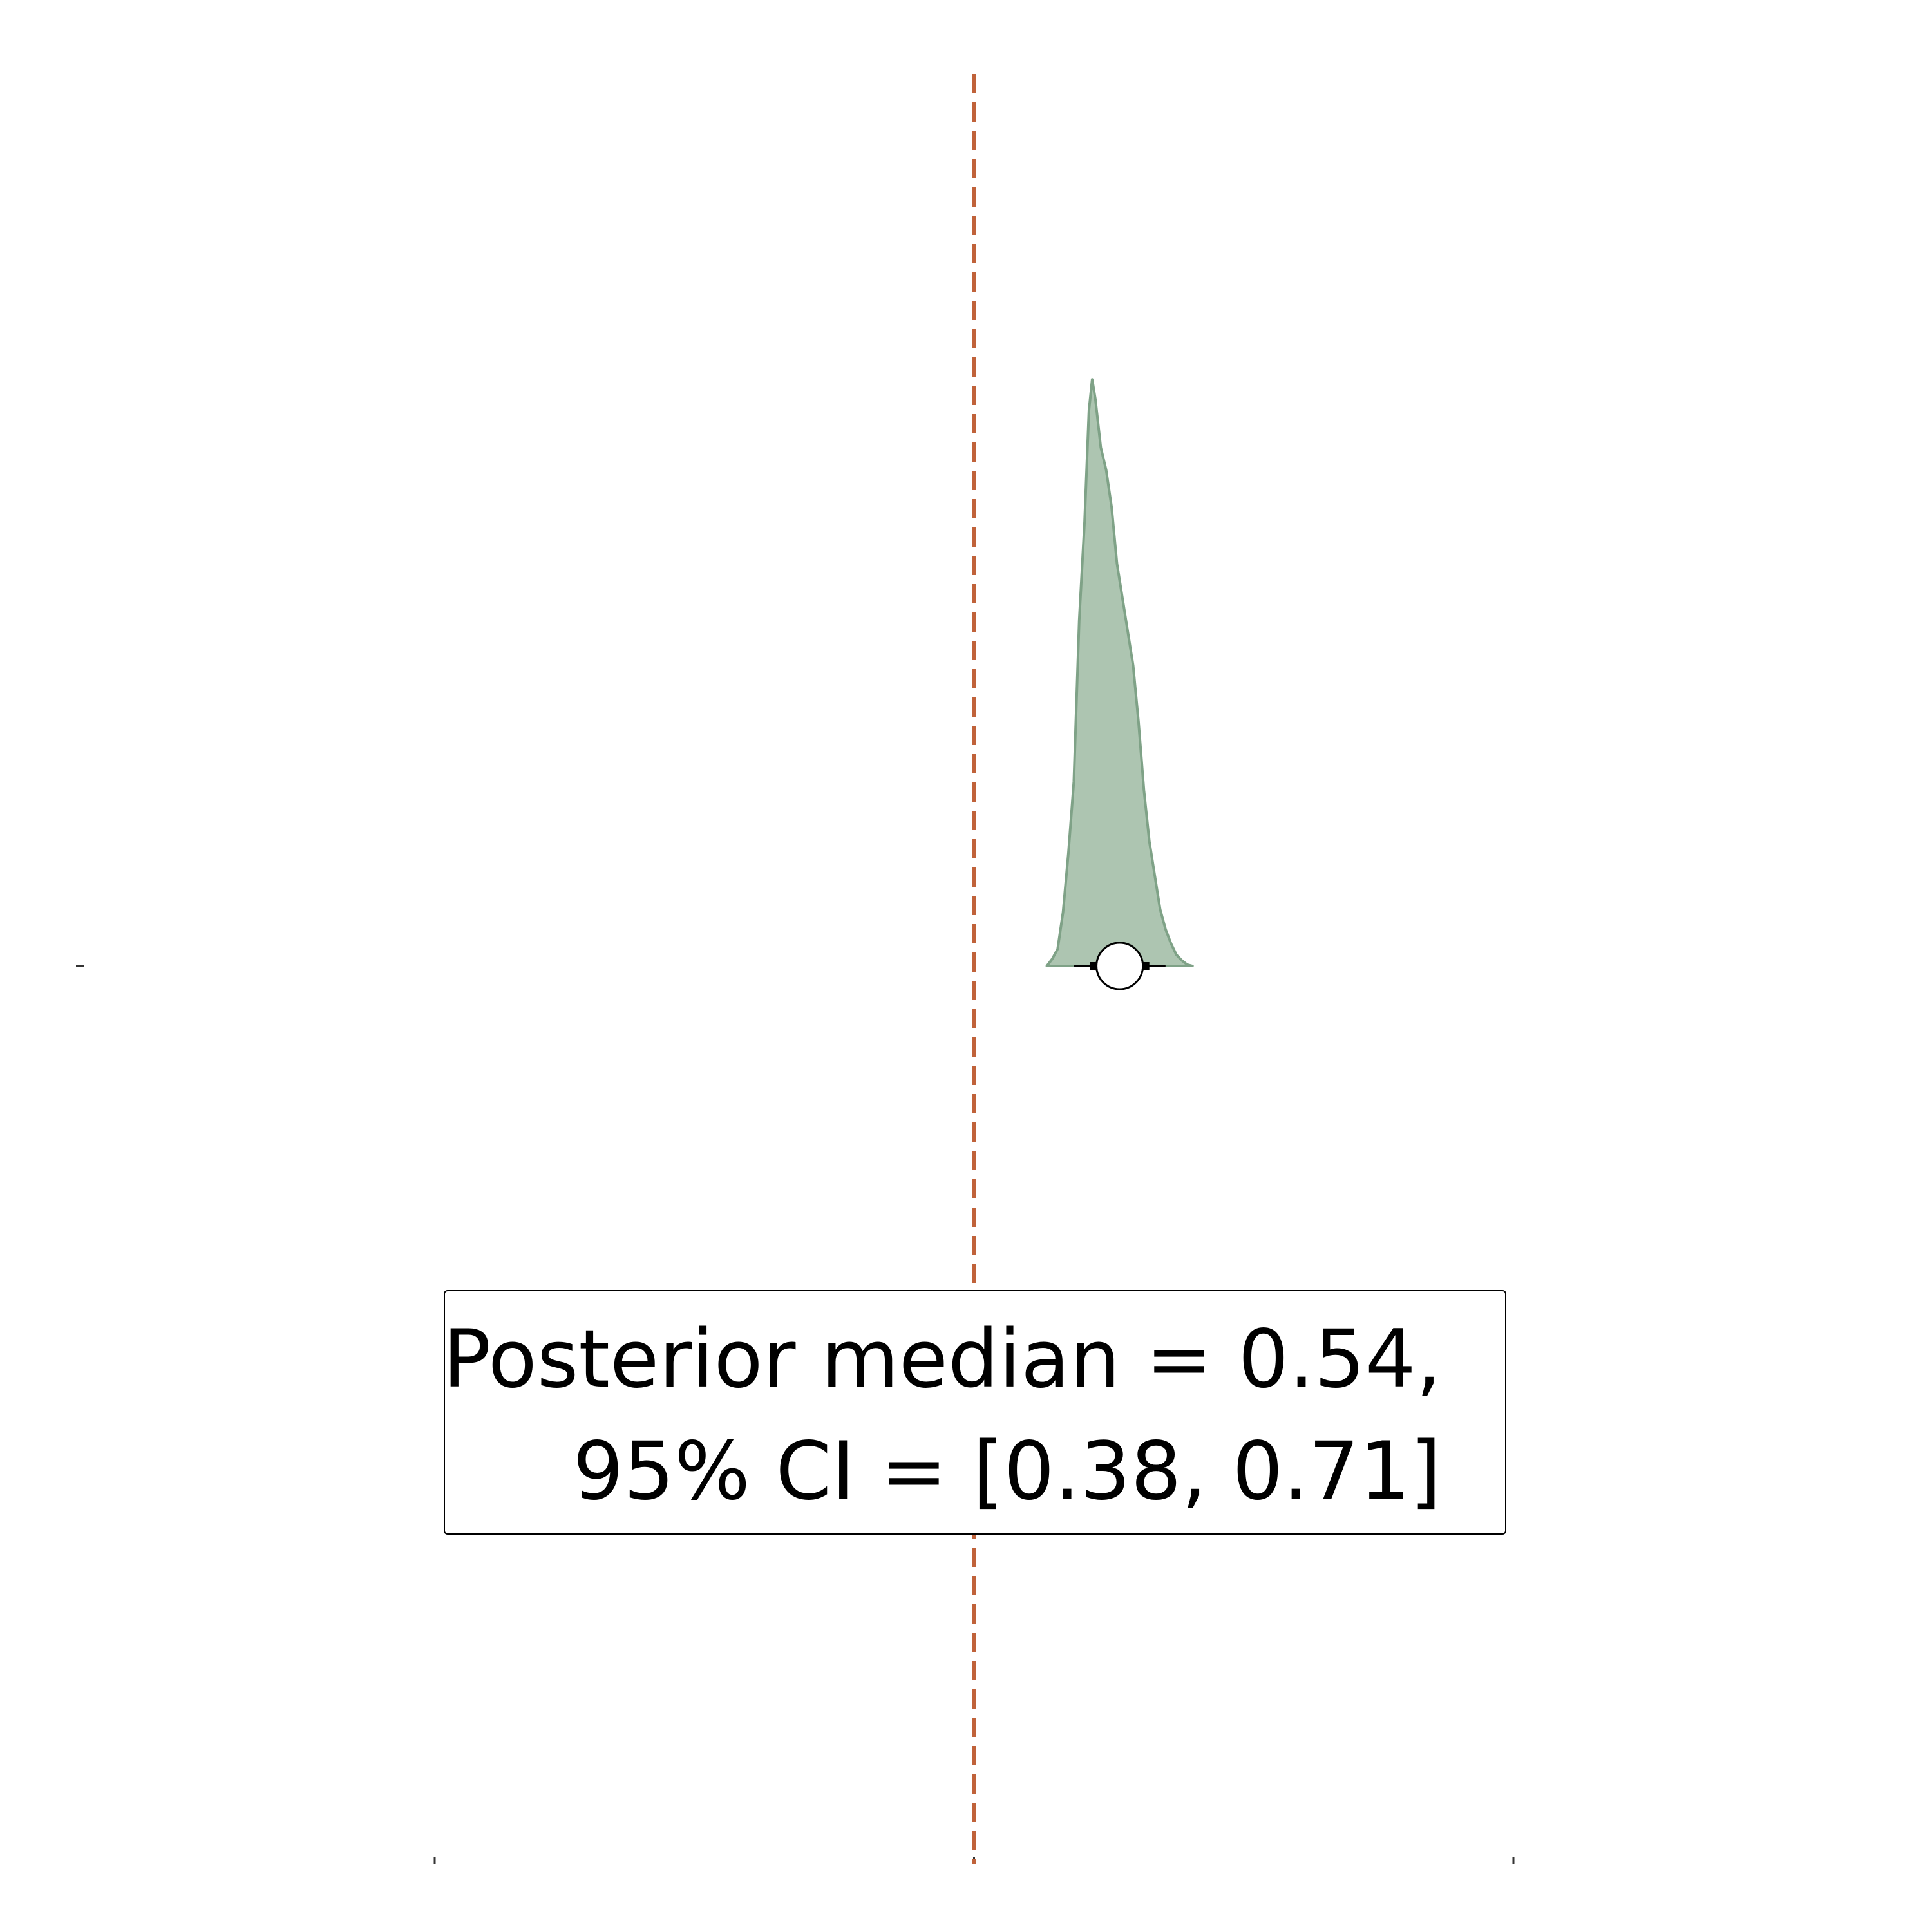 This screenshot has height=1932, width=1932. I want to click on median-marker, so click(1119, 966).